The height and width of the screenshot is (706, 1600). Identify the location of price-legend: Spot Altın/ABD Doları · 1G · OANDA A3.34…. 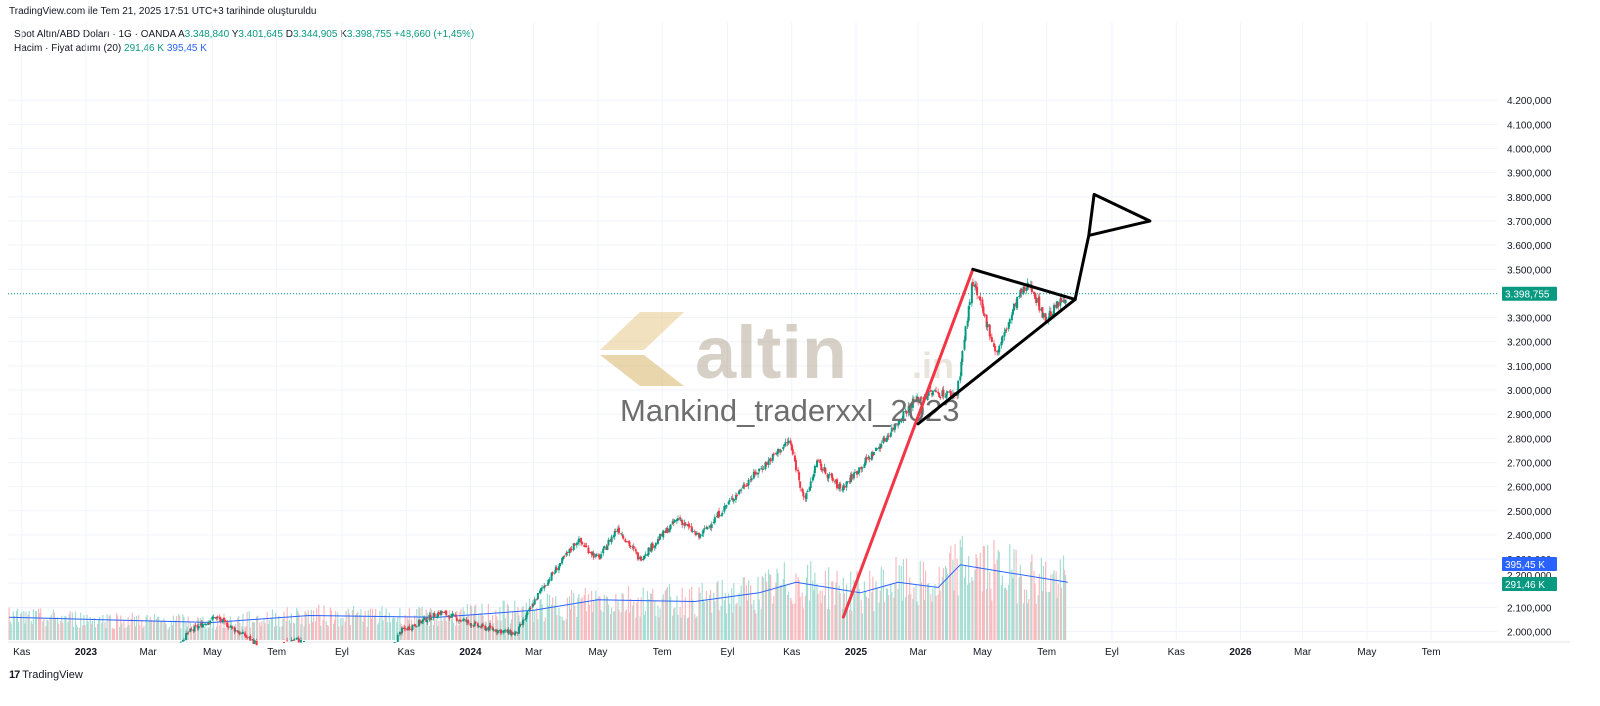
(244, 34).